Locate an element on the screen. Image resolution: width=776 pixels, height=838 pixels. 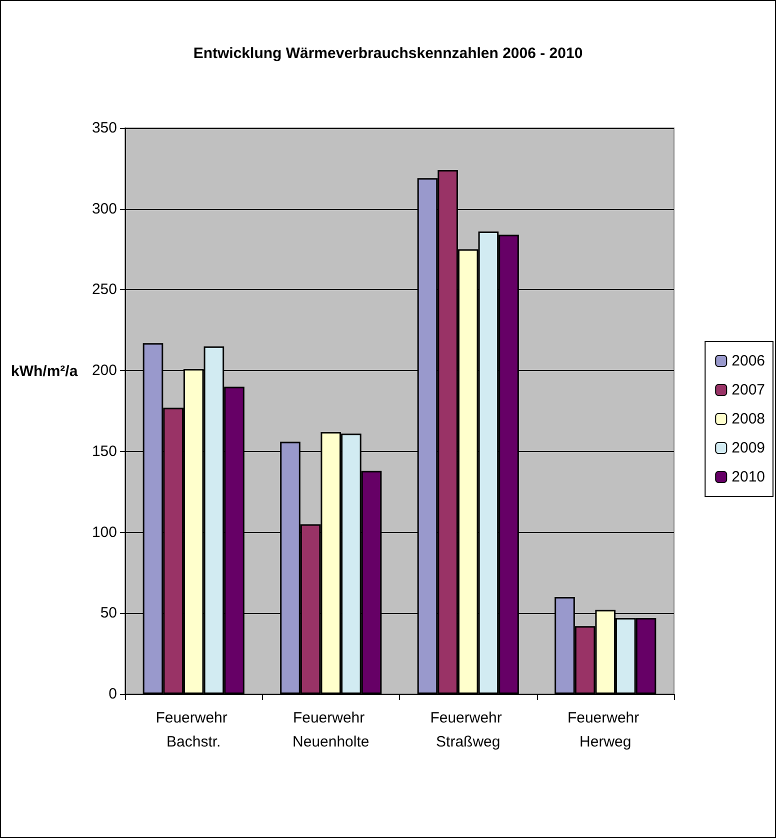
y-tick-label: 50 is located at coordinates (108, 613).